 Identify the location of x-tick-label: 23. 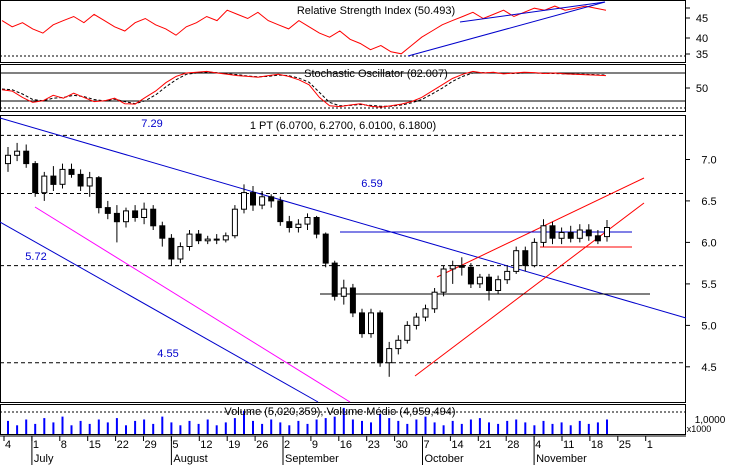
(374, 445).